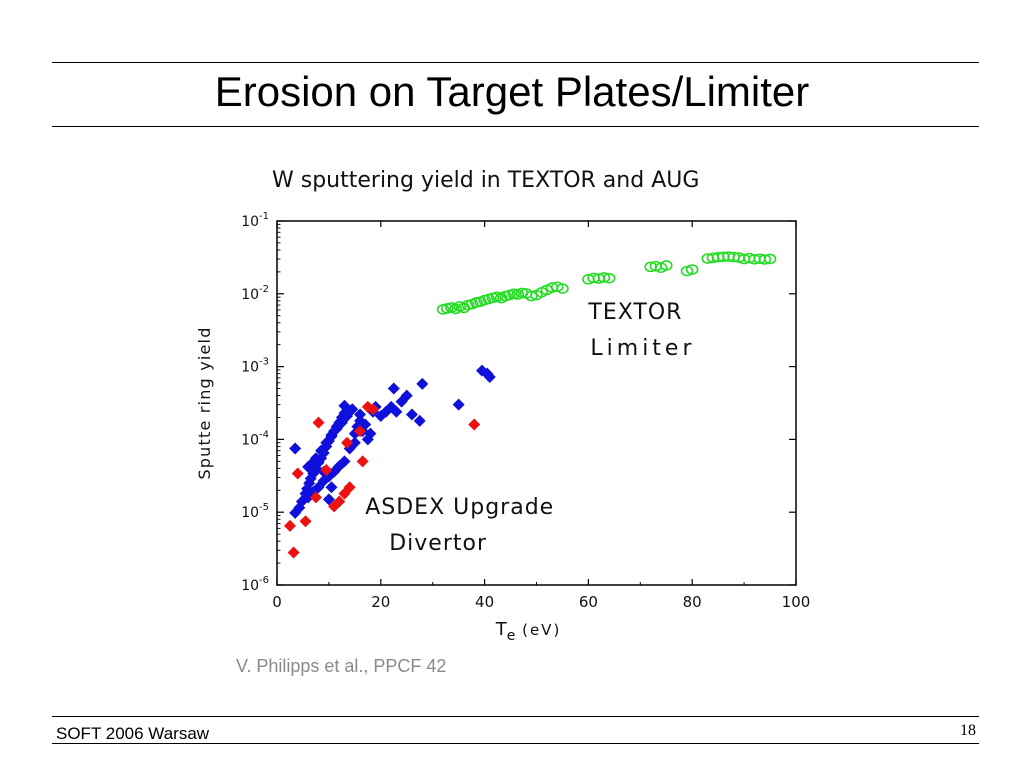  What do you see at coordinates (204, 402) in the screenshot?
I see `y-axis-label: Sputte ring yield` at bounding box center [204, 402].